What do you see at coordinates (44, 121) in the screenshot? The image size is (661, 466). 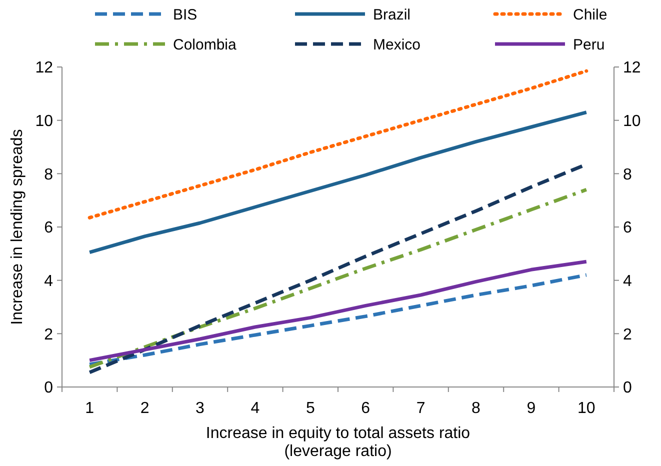 I see `y-tick-label: 10` at bounding box center [44, 121].